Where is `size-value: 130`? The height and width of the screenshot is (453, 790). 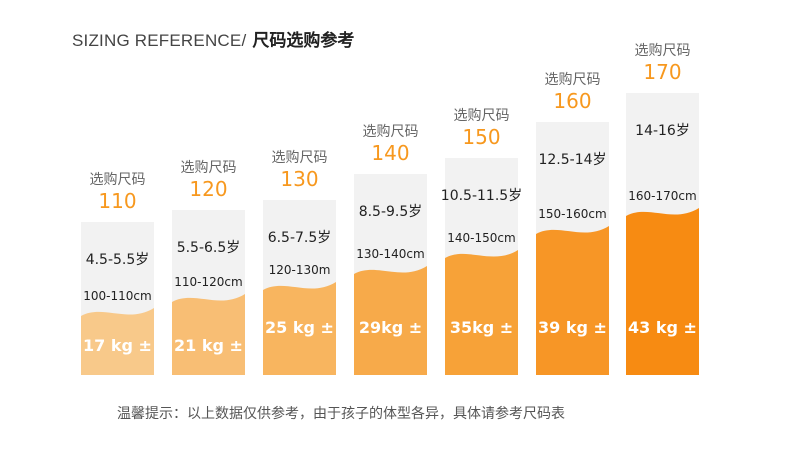
size-value: 130 is located at coordinates (299, 179).